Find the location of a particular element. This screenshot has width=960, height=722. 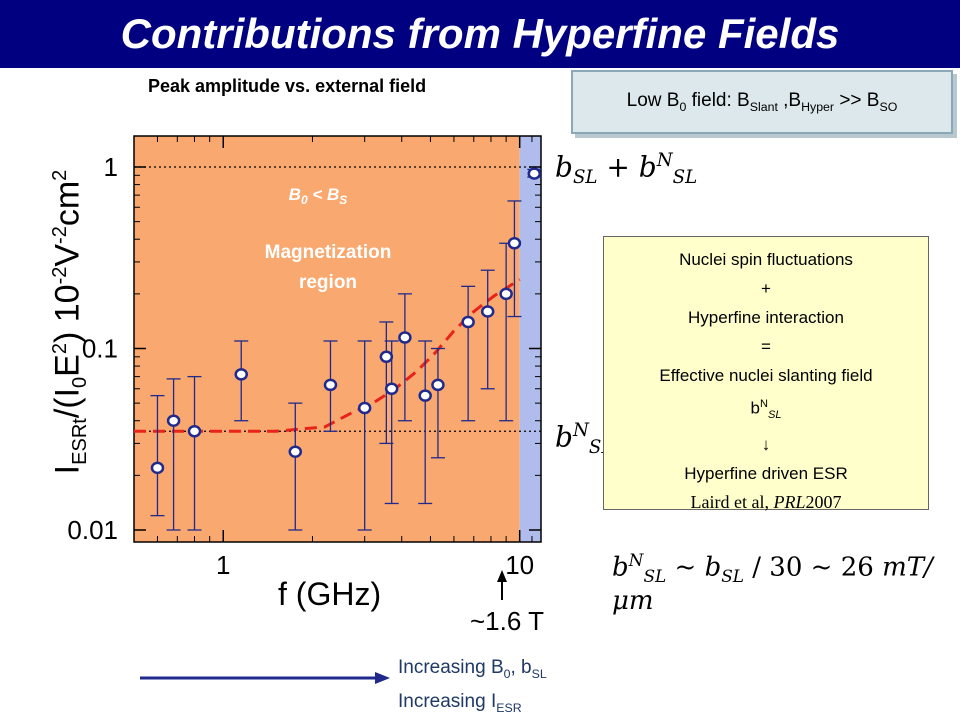

magnetization-region-label: Magnetization region is located at coordinates (328, 267).